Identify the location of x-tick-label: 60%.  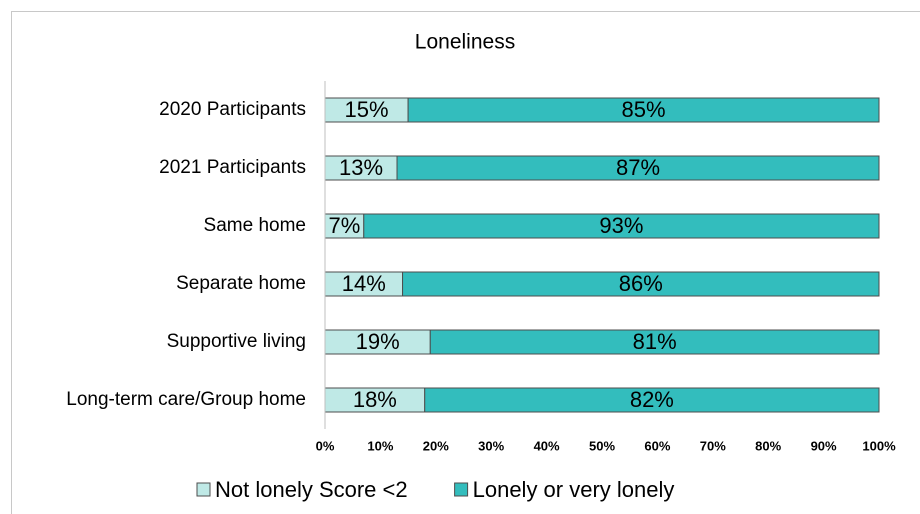
(657, 445).